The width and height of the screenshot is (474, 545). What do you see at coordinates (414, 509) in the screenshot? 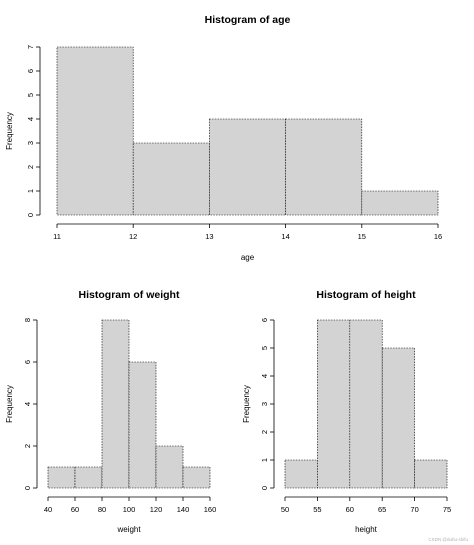
I see `x-tick-label-height-4: 70` at bounding box center [414, 509].